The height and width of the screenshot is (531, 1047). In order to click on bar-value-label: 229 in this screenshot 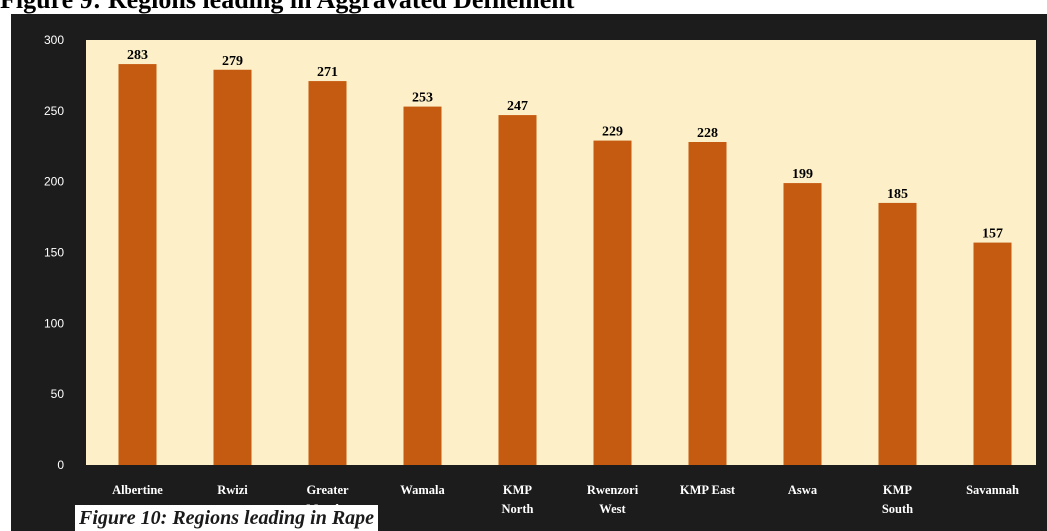, I will do `click(612, 132)`.